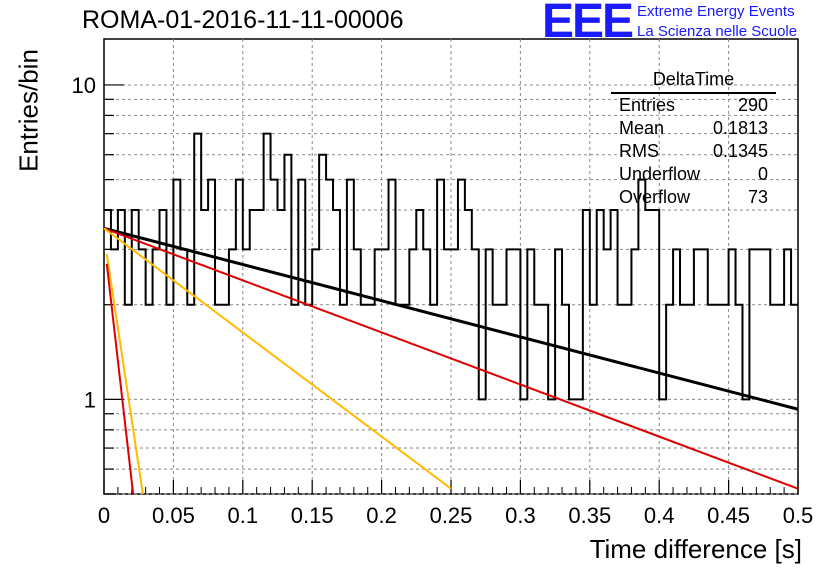 This screenshot has height=572, width=836. Describe the element at coordinates (740, 128) in the screenshot. I see `stats-value: 0.1813` at that location.